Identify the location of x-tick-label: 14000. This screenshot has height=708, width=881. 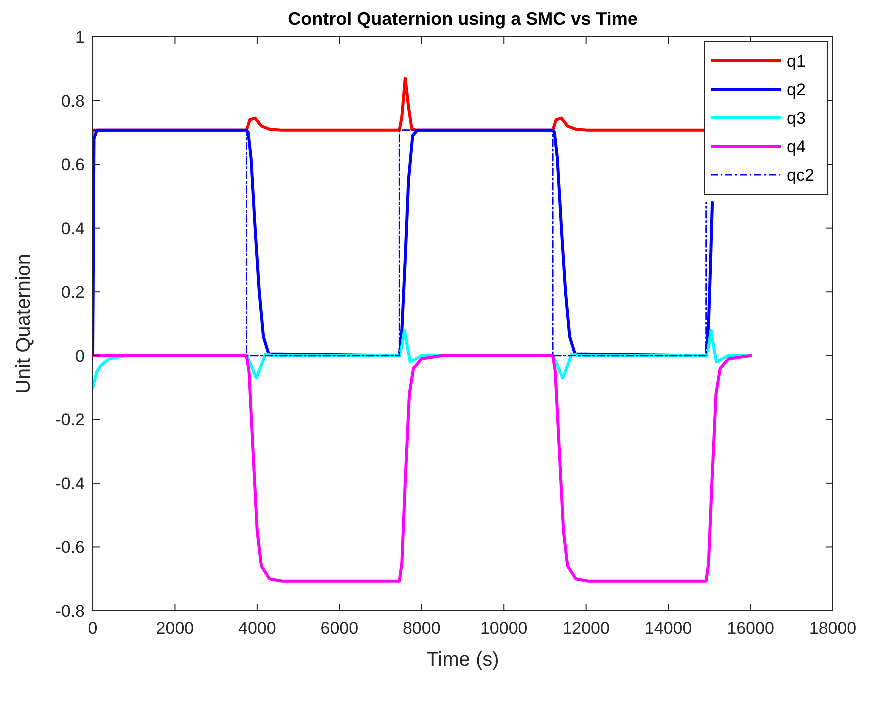
(668, 628).